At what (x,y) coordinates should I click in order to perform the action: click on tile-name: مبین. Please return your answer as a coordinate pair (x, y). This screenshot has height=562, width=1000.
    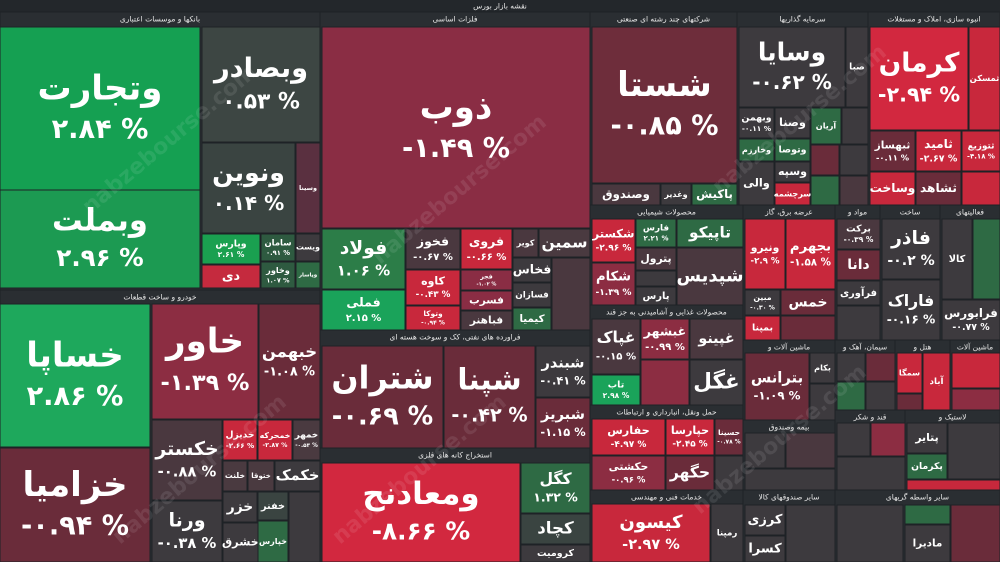
    Looking at the image, I should click on (762, 297).